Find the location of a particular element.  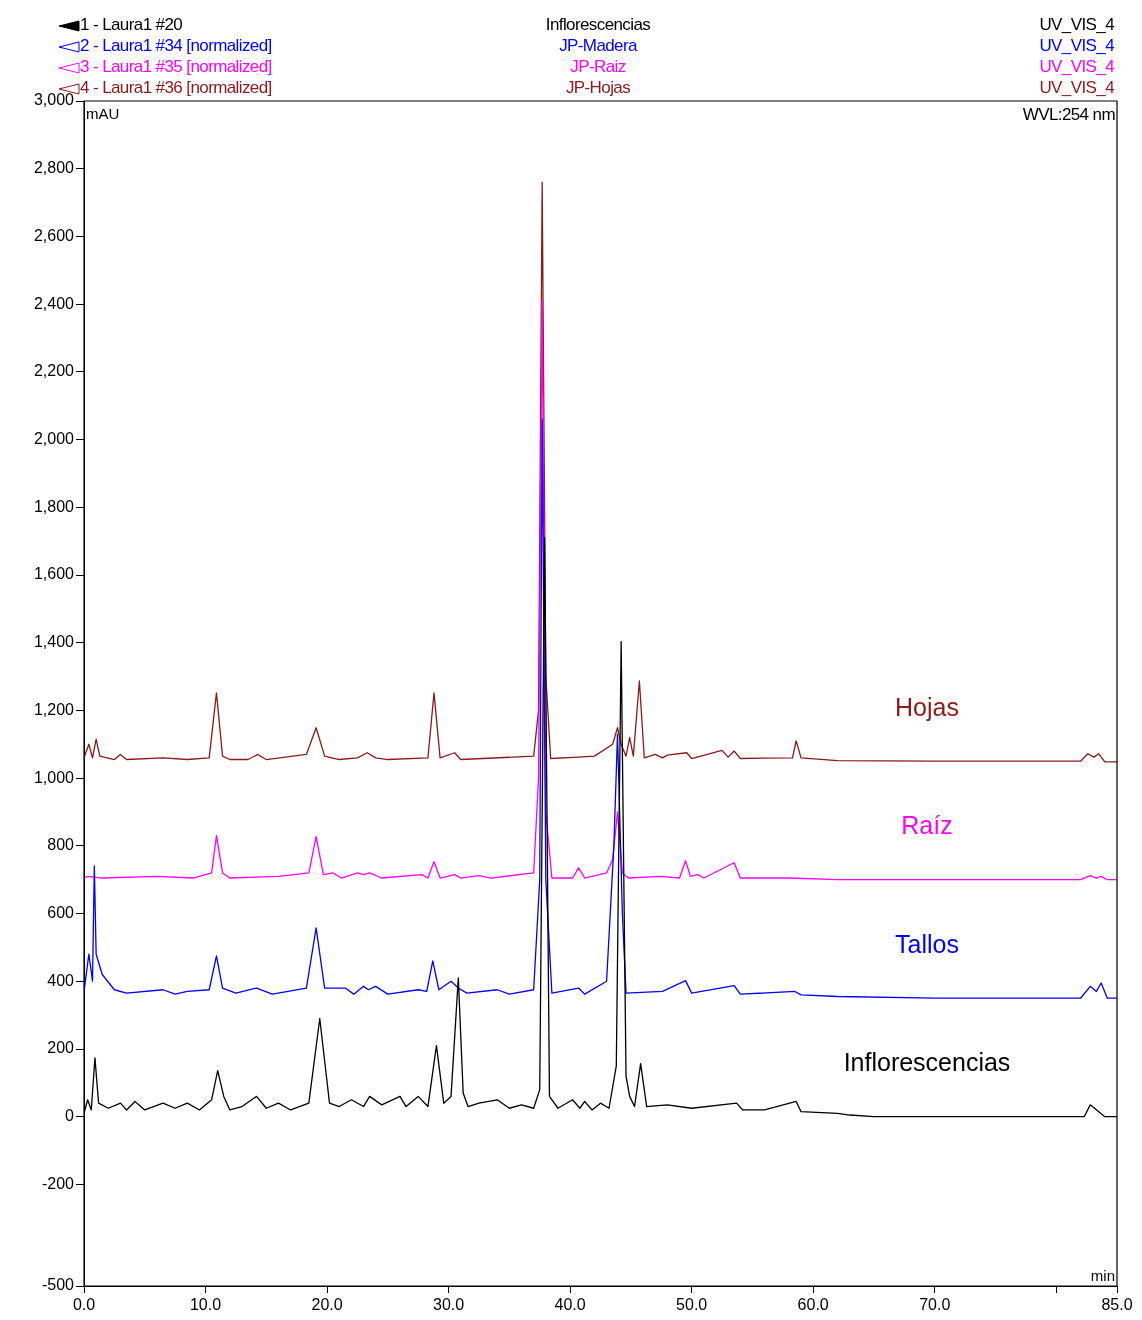

x-tick-label: 50.0 is located at coordinates (692, 1305).